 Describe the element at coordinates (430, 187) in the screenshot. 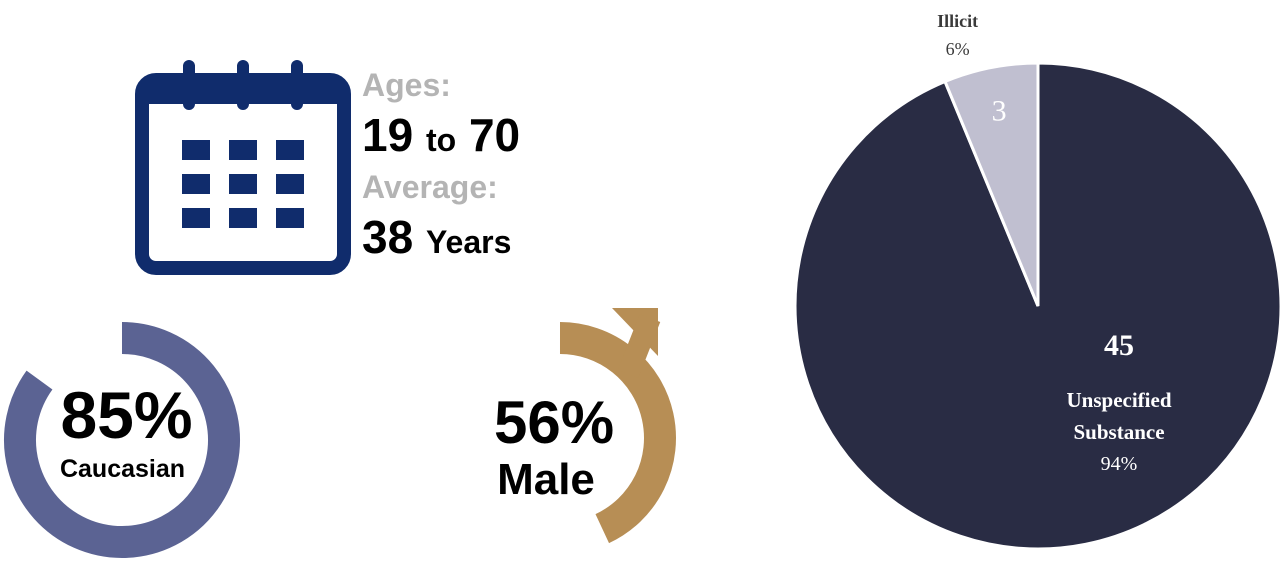

I see `average-label: Average:` at that location.